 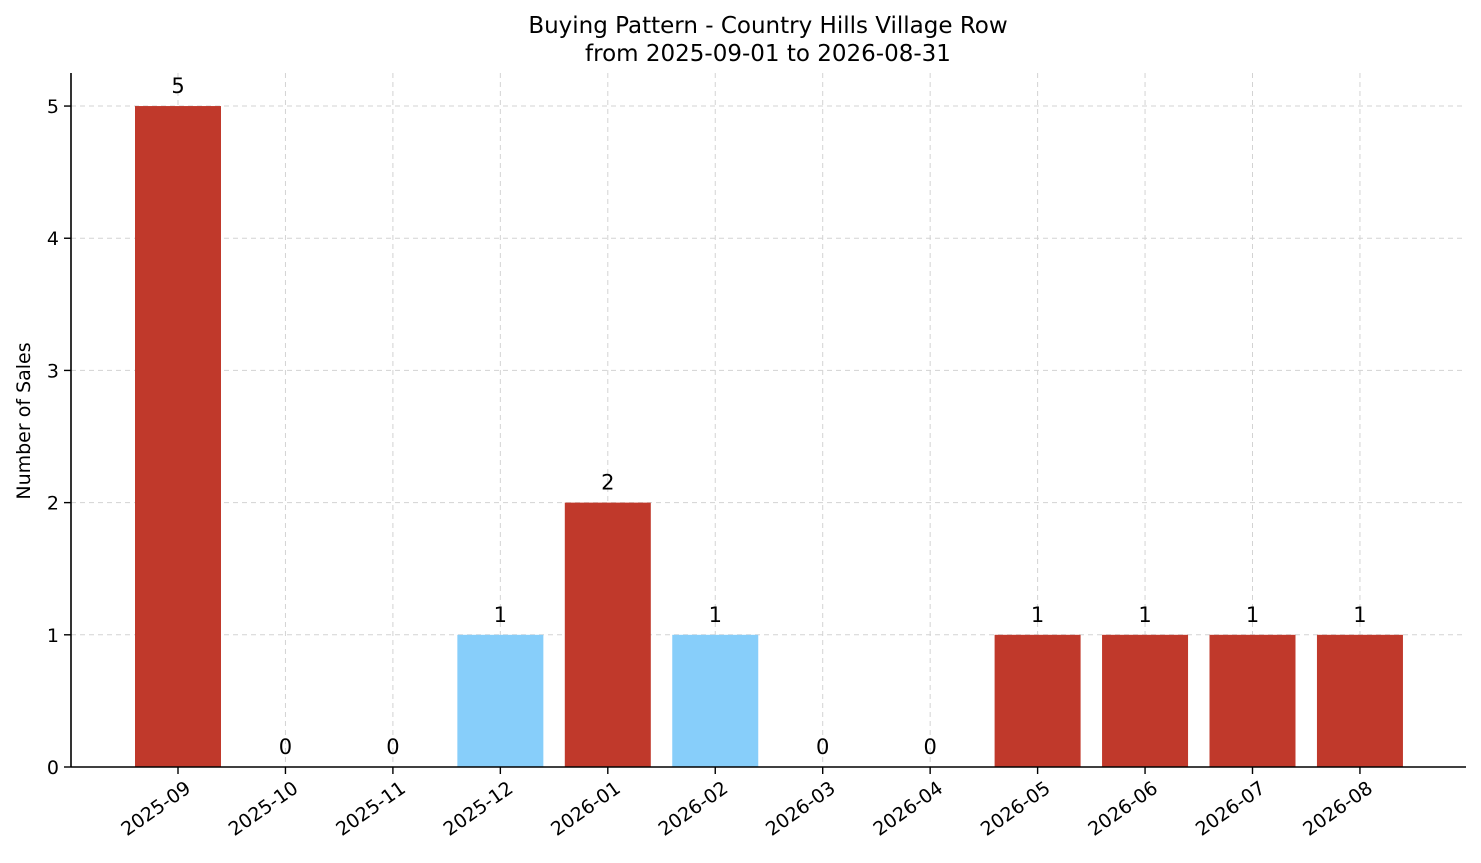 I want to click on x-tick-label: 2026-04, so click(x=908, y=809).